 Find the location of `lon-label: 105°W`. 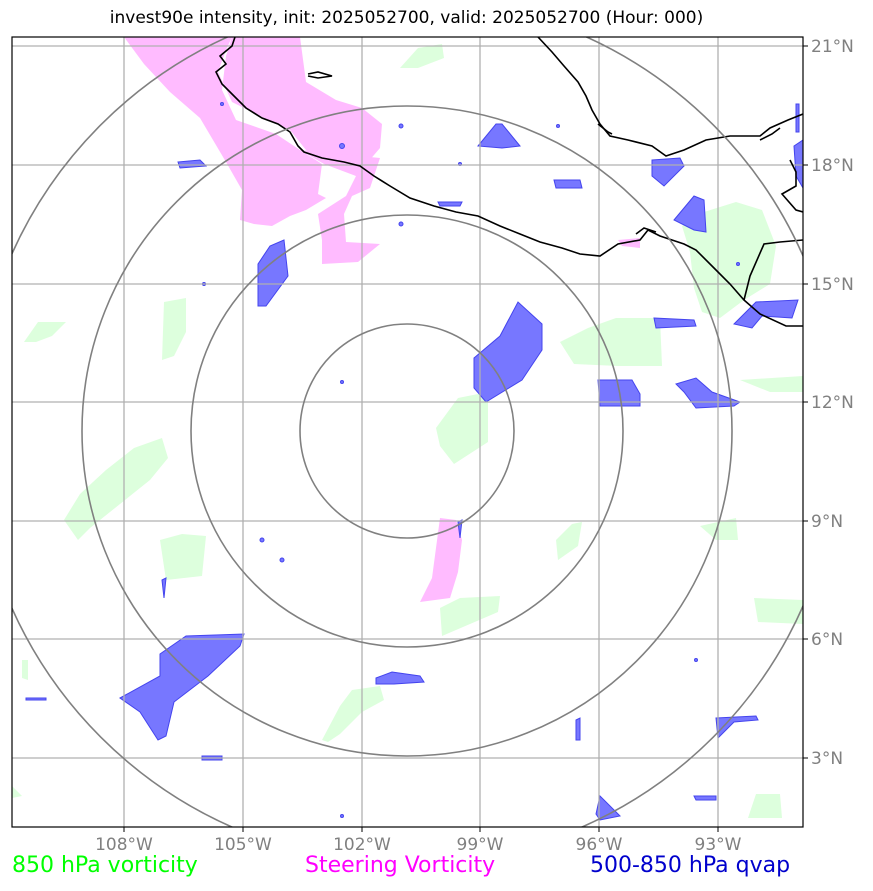

lon-label: 105°W is located at coordinates (243, 845).